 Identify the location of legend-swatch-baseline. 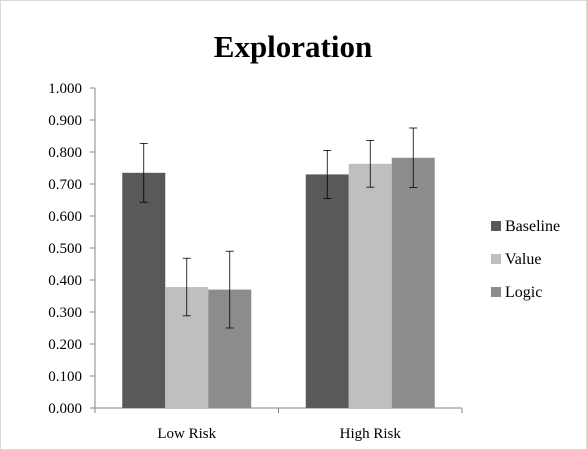
(496, 226).